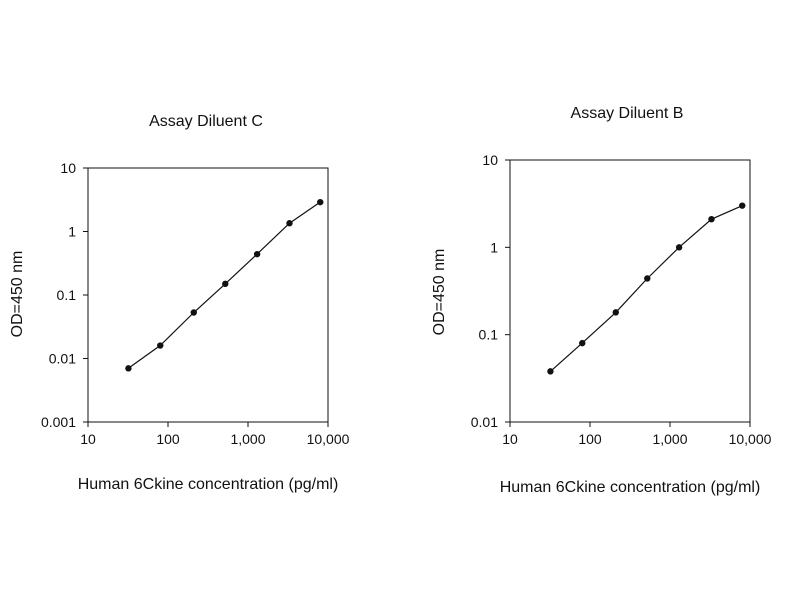  I want to click on chart-right-series, so click(646, 288).